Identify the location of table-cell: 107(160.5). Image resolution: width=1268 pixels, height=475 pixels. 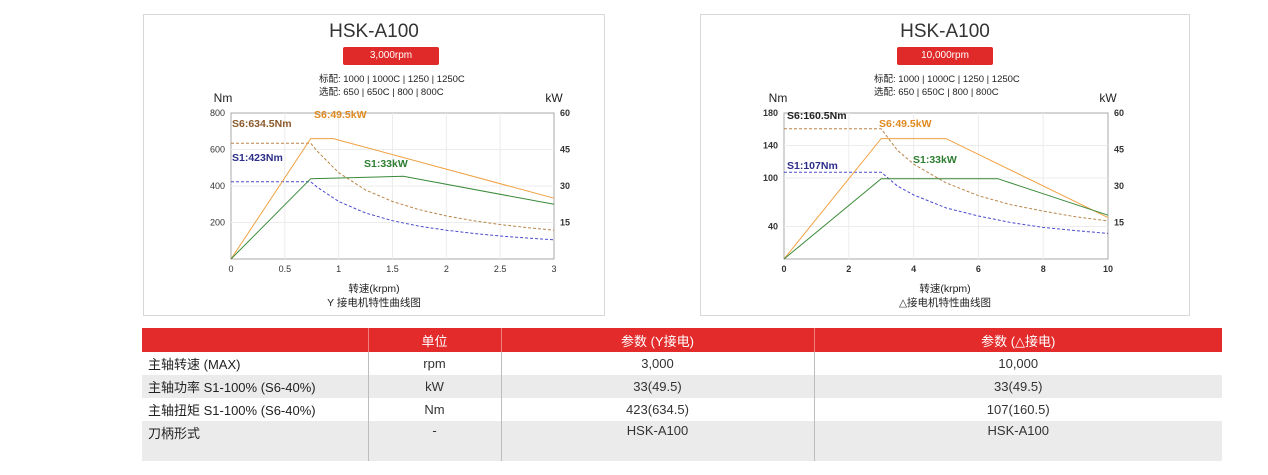
(1018, 409).